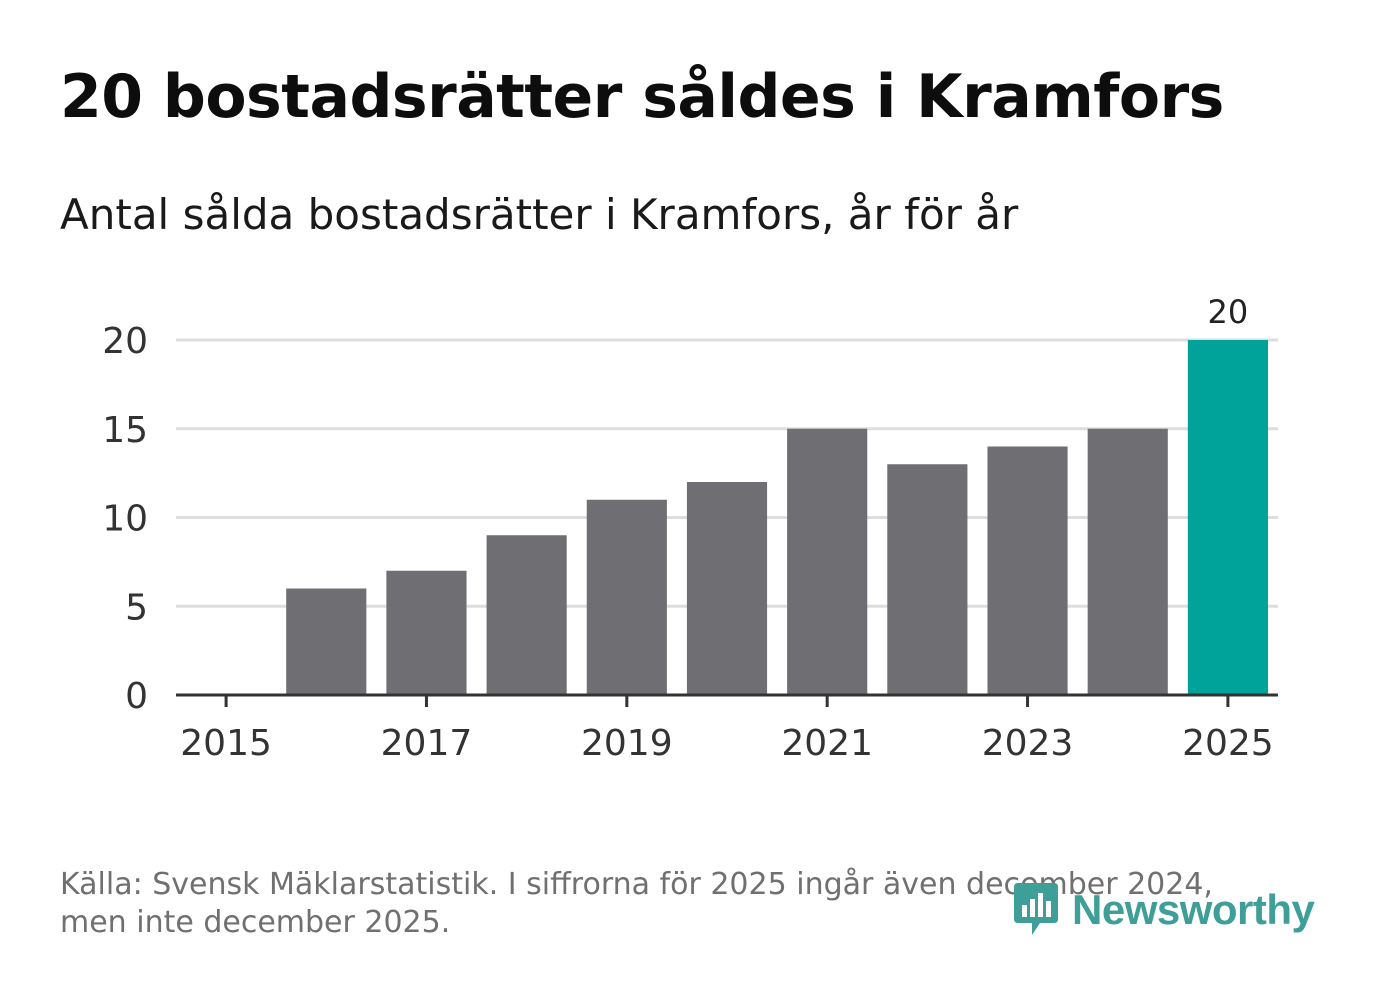 This screenshot has height=999, width=1382. What do you see at coordinates (1227, 517) in the screenshot?
I see `bar-2025` at bounding box center [1227, 517].